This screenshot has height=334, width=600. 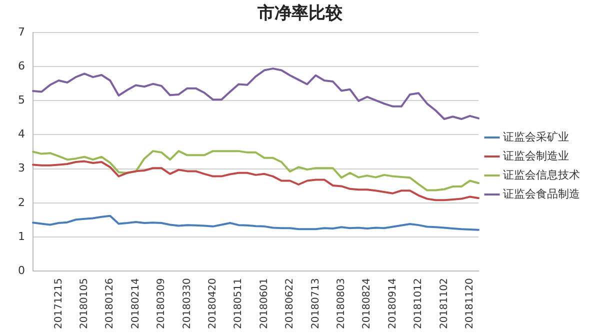 What do you see at coordinates (162, 304) in the screenshot?
I see `x-tick-label: 20180309` at bounding box center [162, 304].